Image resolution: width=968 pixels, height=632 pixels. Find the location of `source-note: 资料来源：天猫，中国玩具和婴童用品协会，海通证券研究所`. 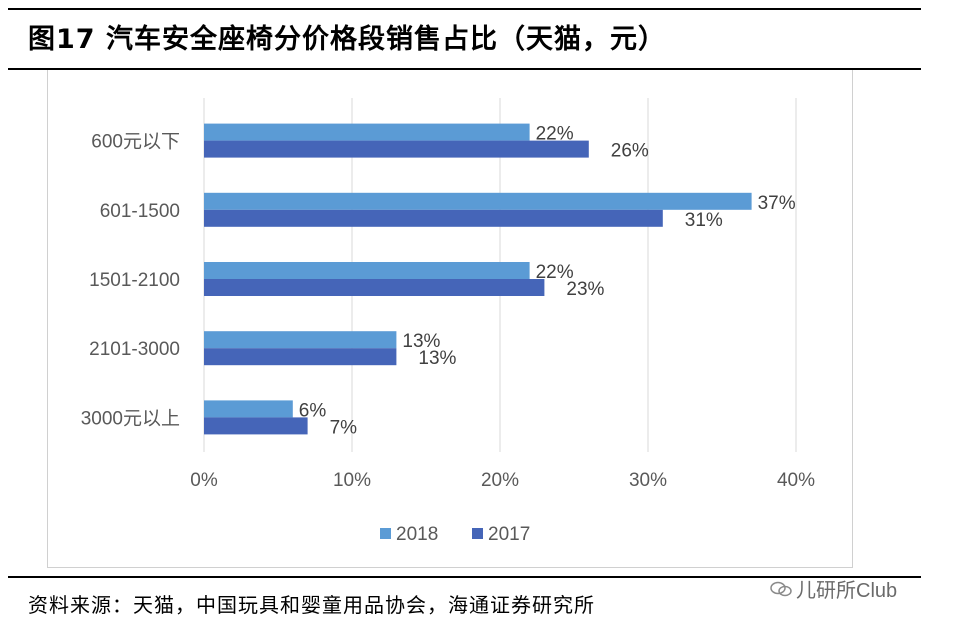

source-note: 资料来源：天猫，中国玩具和婴童用品协会，海通证券研究所 is located at coordinates (311, 605).